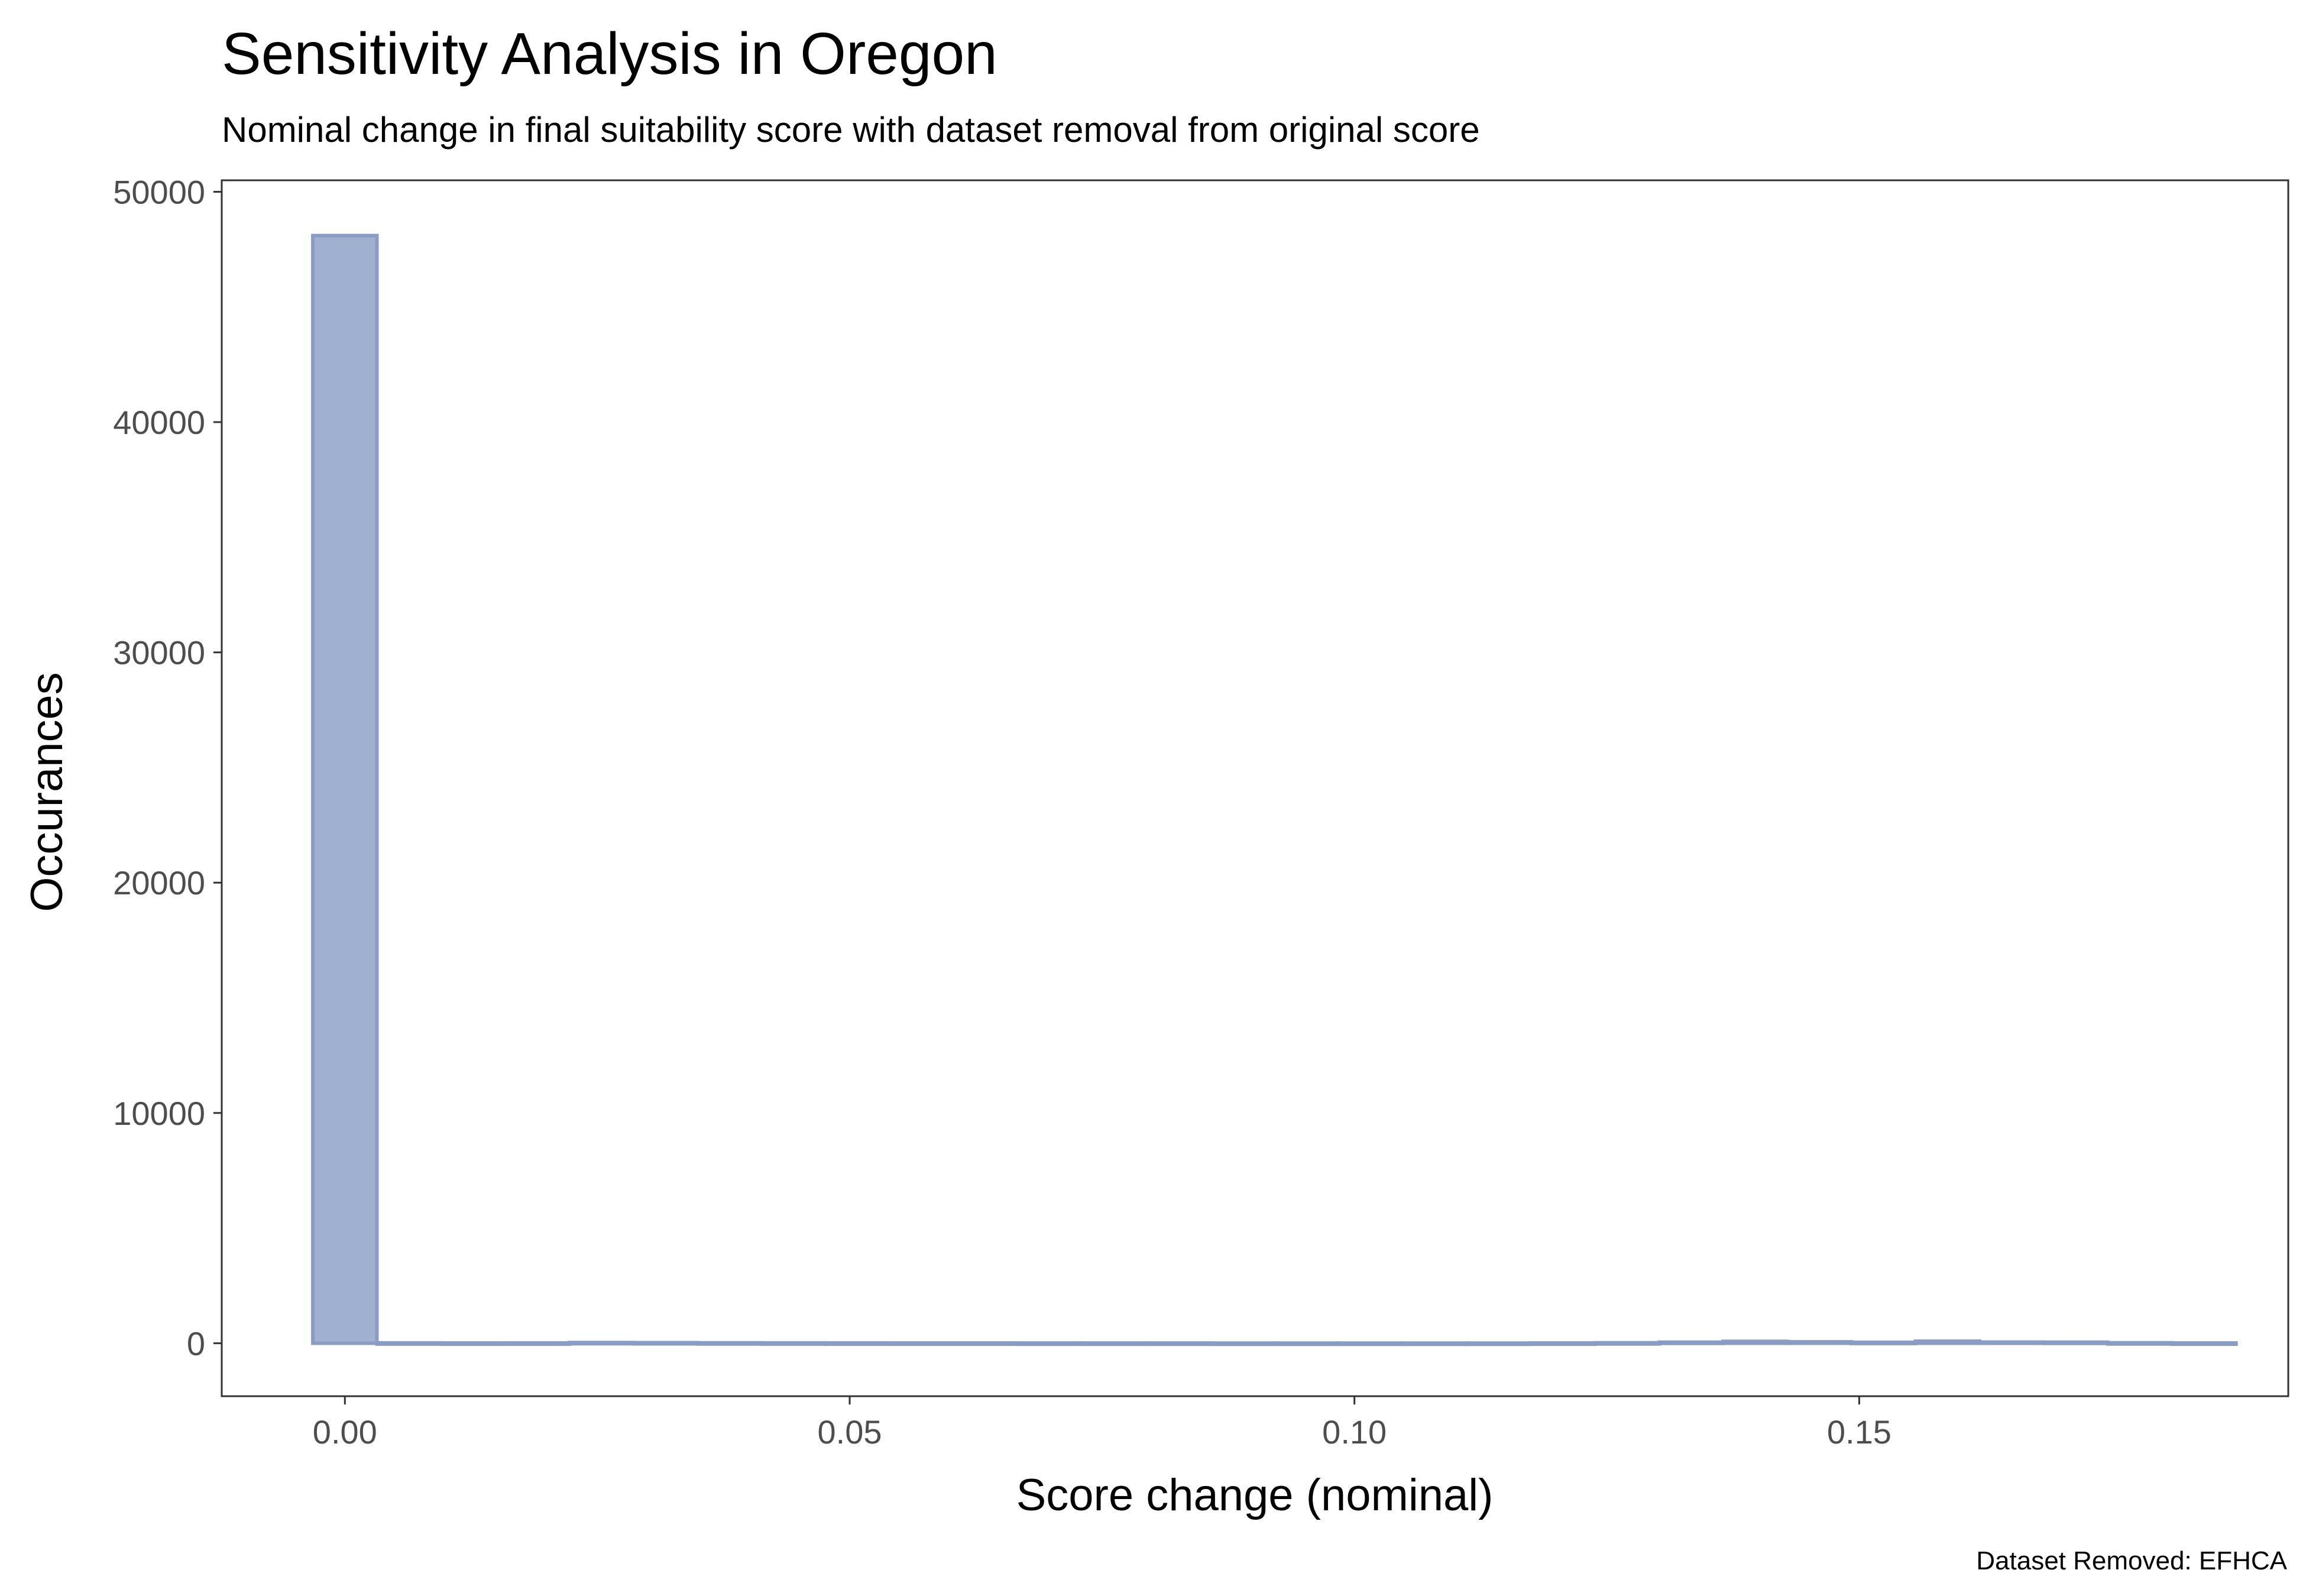  I want to click on y-tick-label: 10000, so click(159, 1113).